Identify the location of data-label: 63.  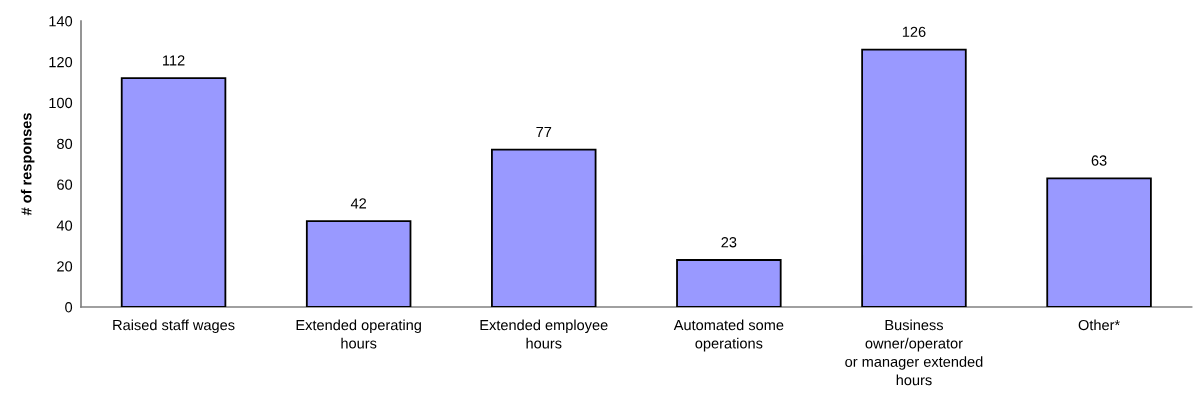
(1099, 160).